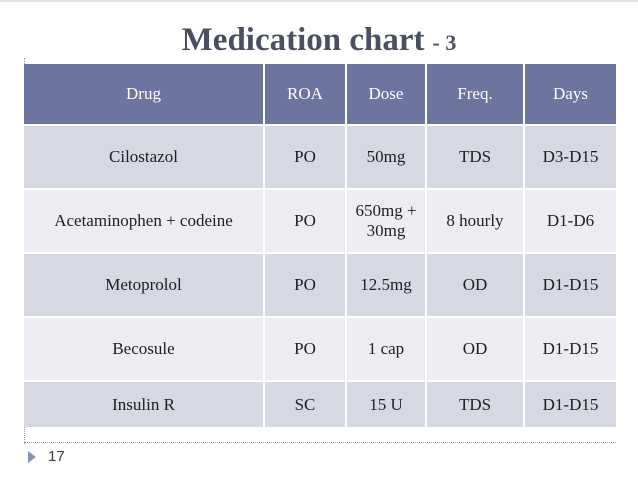  What do you see at coordinates (144, 404) in the screenshot?
I see `cell-drug: Insulin R` at bounding box center [144, 404].